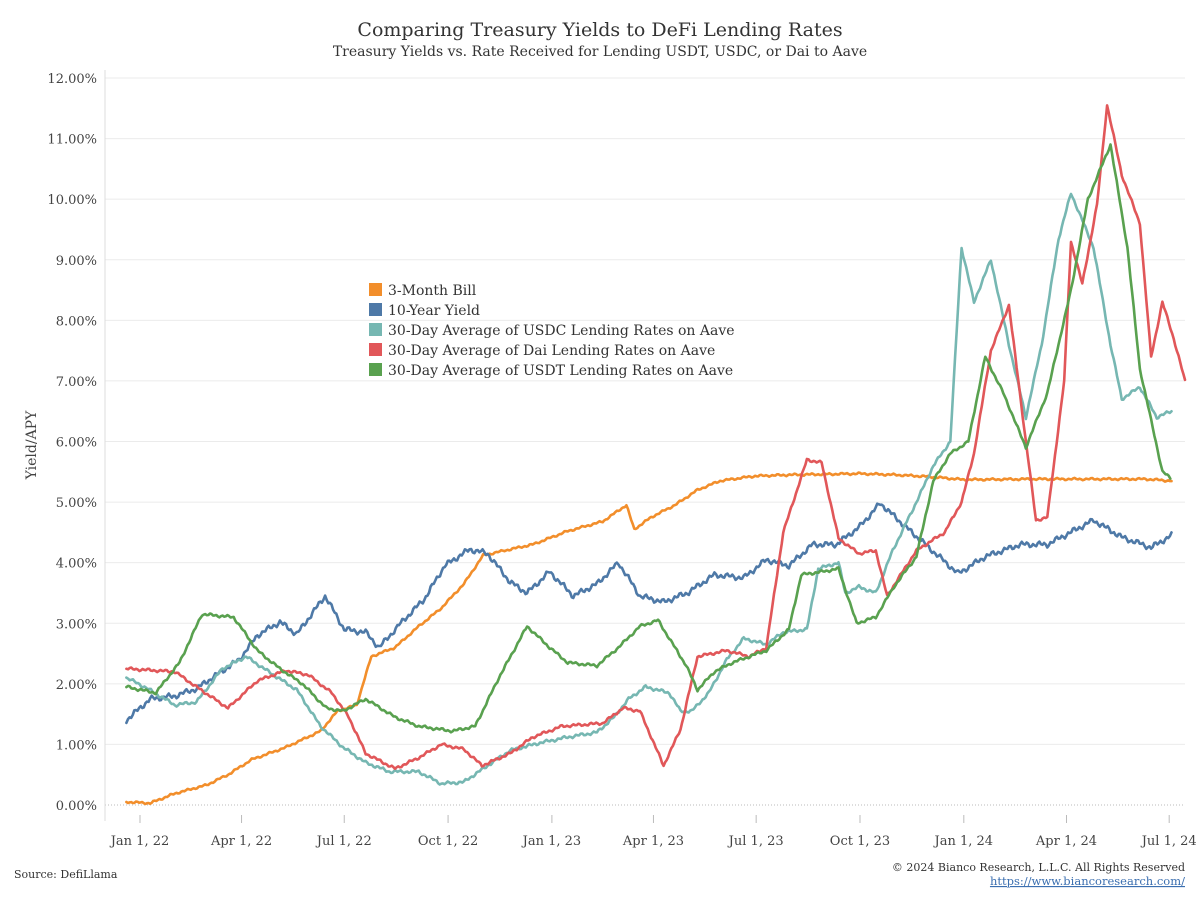  What do you see at coordinates (551, 841) in the screenshot?
I see `x-tick-label: Jan 1, 23` at bounding box center [551, 841].